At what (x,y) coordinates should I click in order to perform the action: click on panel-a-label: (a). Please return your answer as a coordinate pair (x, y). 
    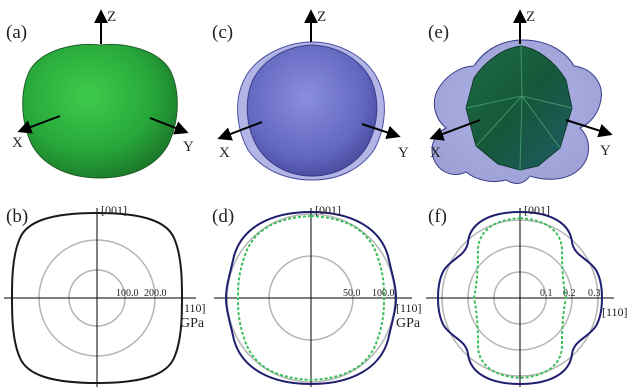
    Looking at the image, I should click on (16, 32).